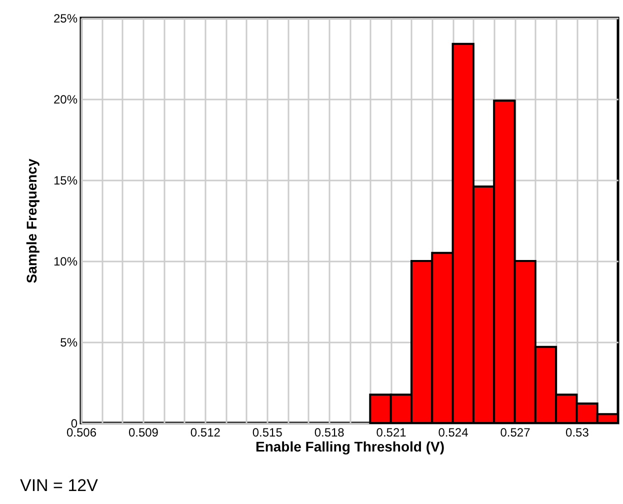 This screenshot has height=504, width=623. Describe the element at coordinates (515, 433) in the screenshot. I see `x-tick-label: 0.527` at that location.